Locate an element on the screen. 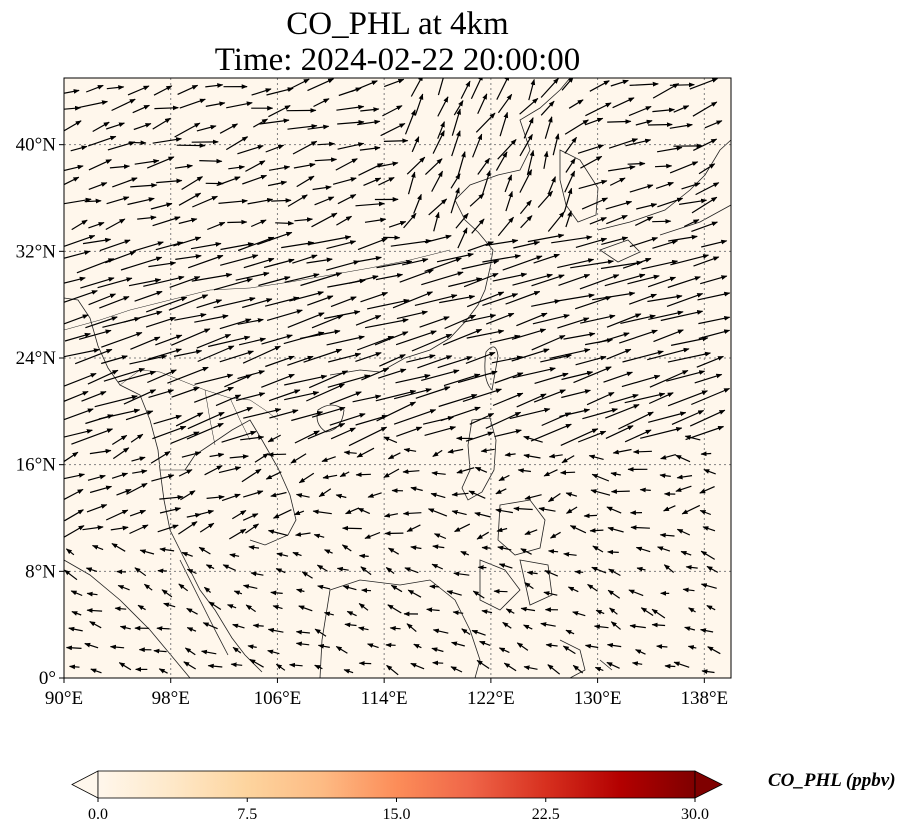 This screenshot has width=919, height=836. colorbar: 0.0 7.5 15.0 22.5 30.0 is located at coordinates (397, 796).